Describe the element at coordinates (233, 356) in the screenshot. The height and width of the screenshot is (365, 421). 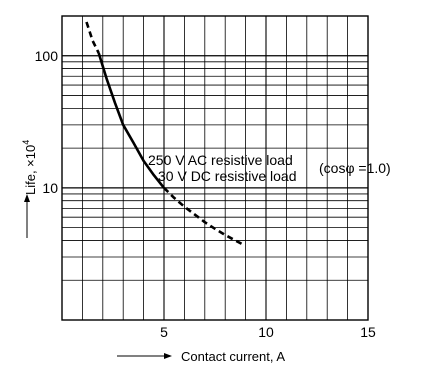
I see `x-axis-label: Contact current, A` at that location.